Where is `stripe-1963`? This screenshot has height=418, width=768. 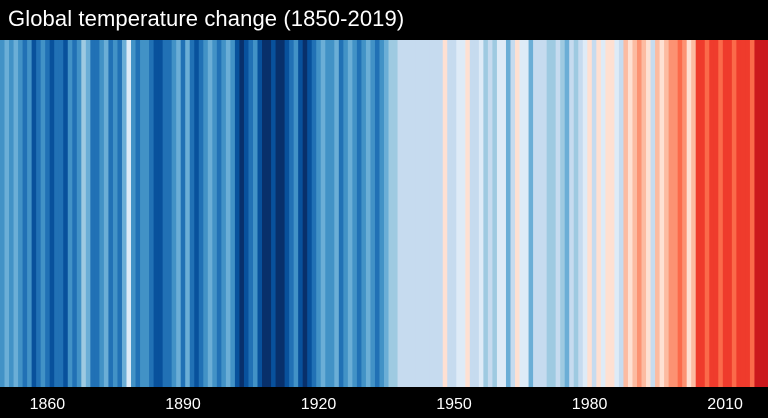 stripe-1963 is located at coordinates (513, 213).